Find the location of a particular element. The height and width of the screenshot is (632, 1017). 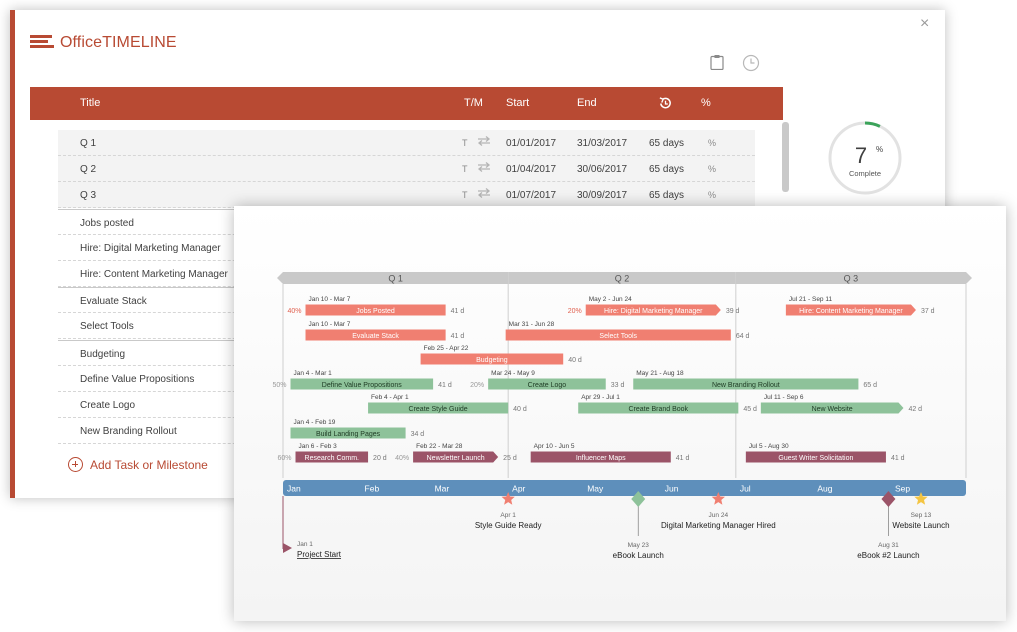

duration-icon is located at coordinates (665, 103).